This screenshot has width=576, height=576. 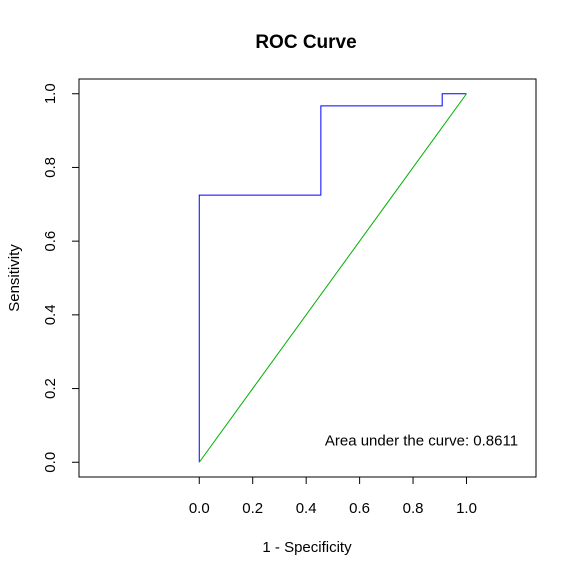 I want to click on y-tick-label: 0.2, so click(x=50, y=388).